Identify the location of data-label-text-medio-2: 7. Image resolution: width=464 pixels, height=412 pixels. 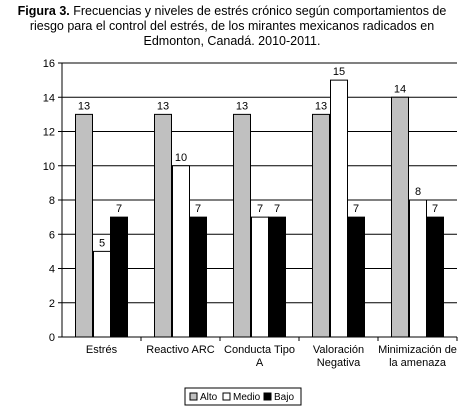
(260, 209).